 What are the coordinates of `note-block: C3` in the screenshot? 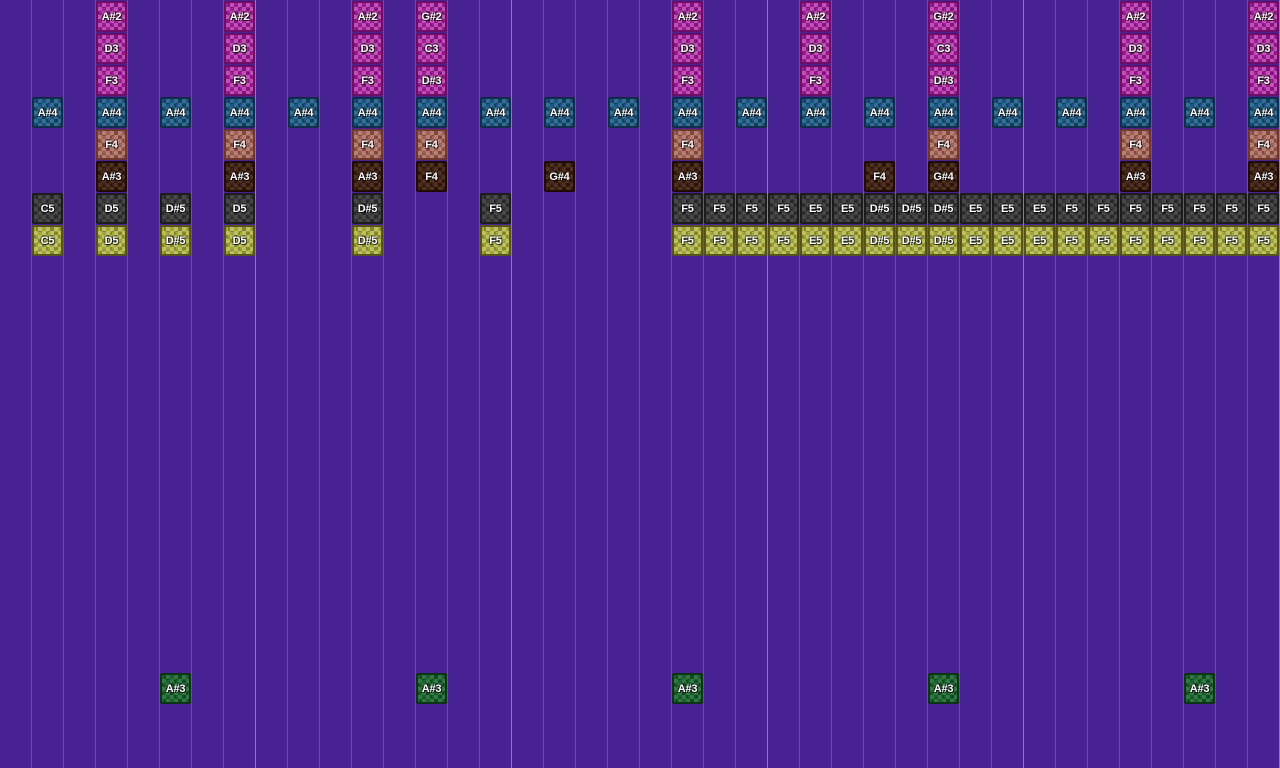 It's located at (943, 48).